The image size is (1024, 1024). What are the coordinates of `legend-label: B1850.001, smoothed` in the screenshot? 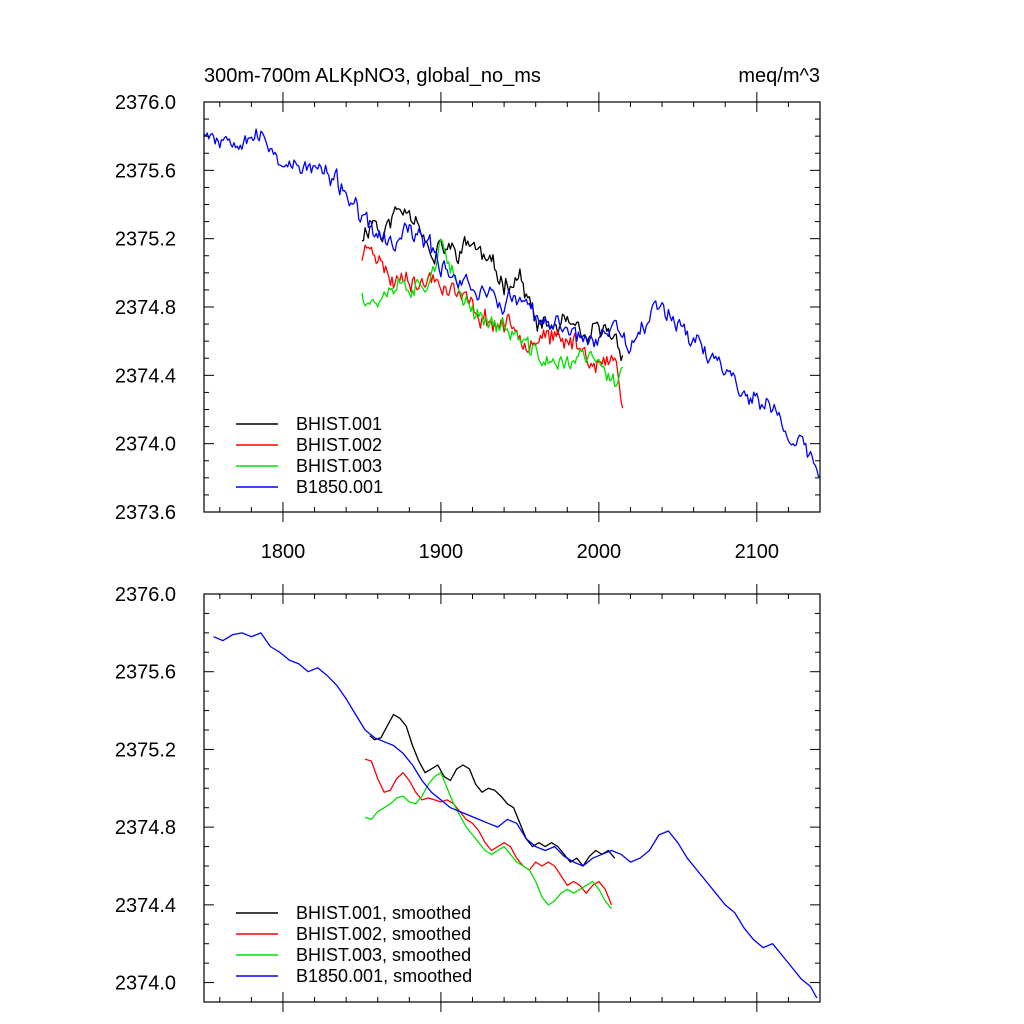 It's located at (384, 976).